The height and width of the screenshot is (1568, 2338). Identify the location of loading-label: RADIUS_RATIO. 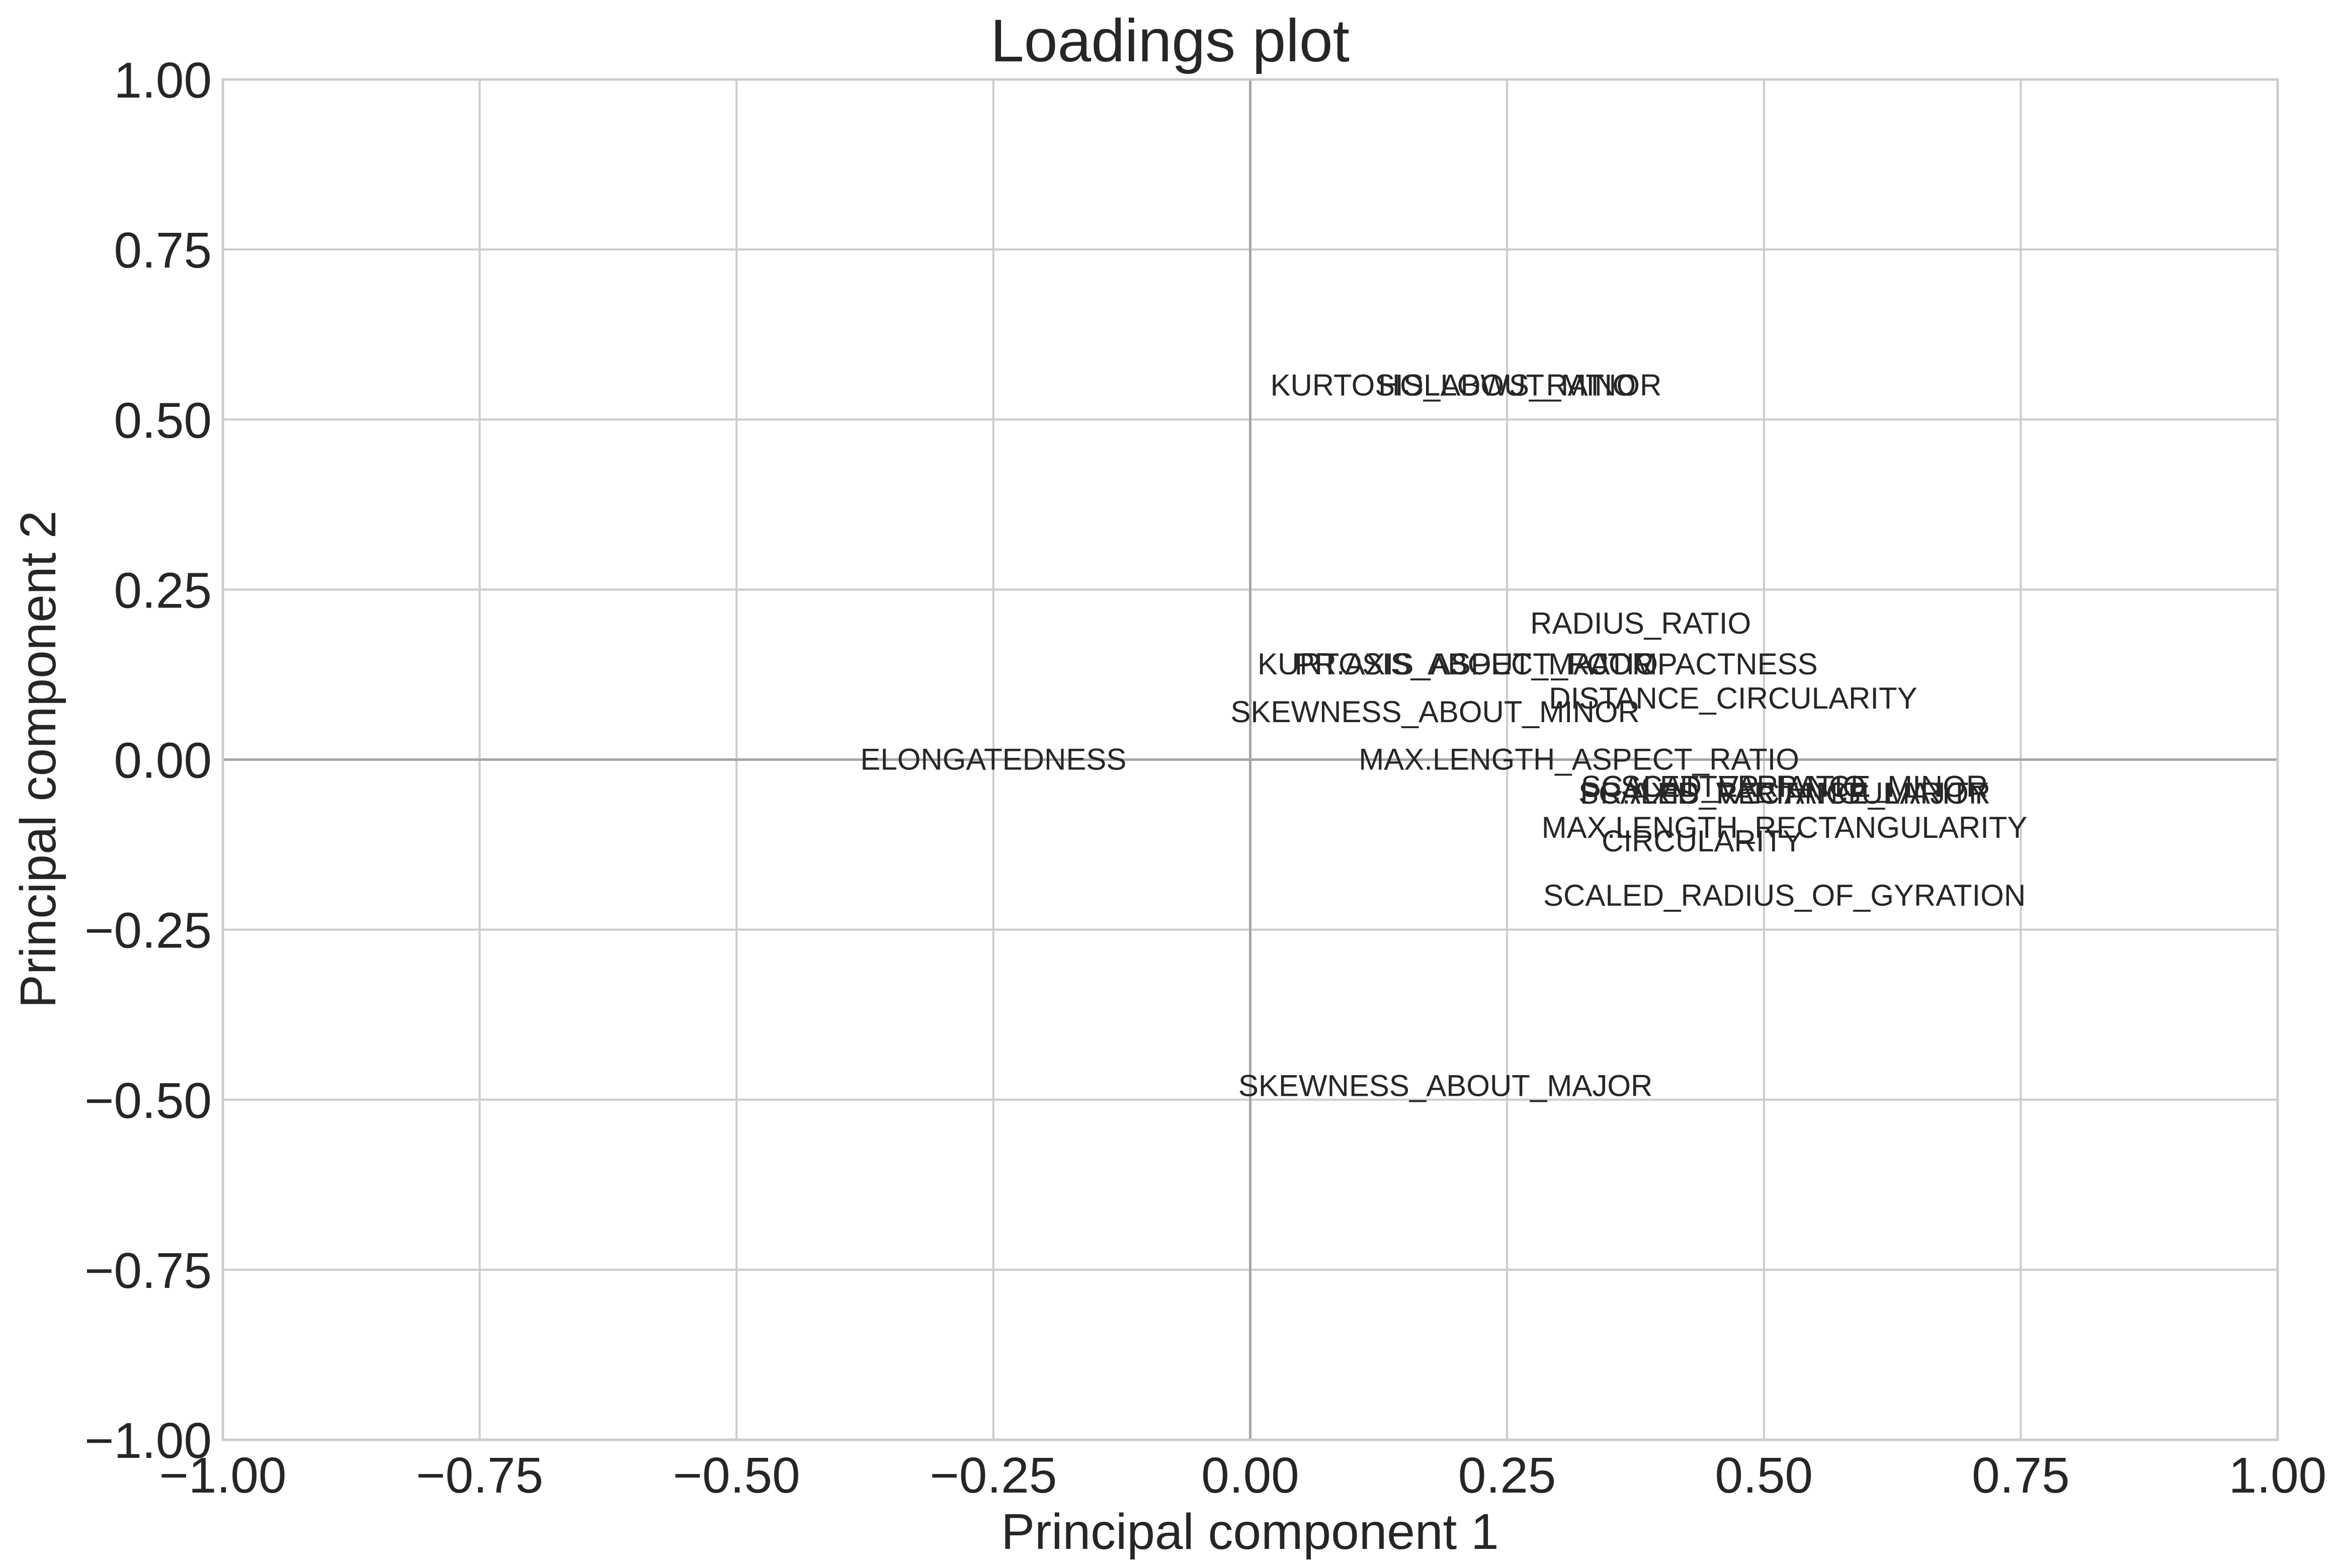
(1640, 623).